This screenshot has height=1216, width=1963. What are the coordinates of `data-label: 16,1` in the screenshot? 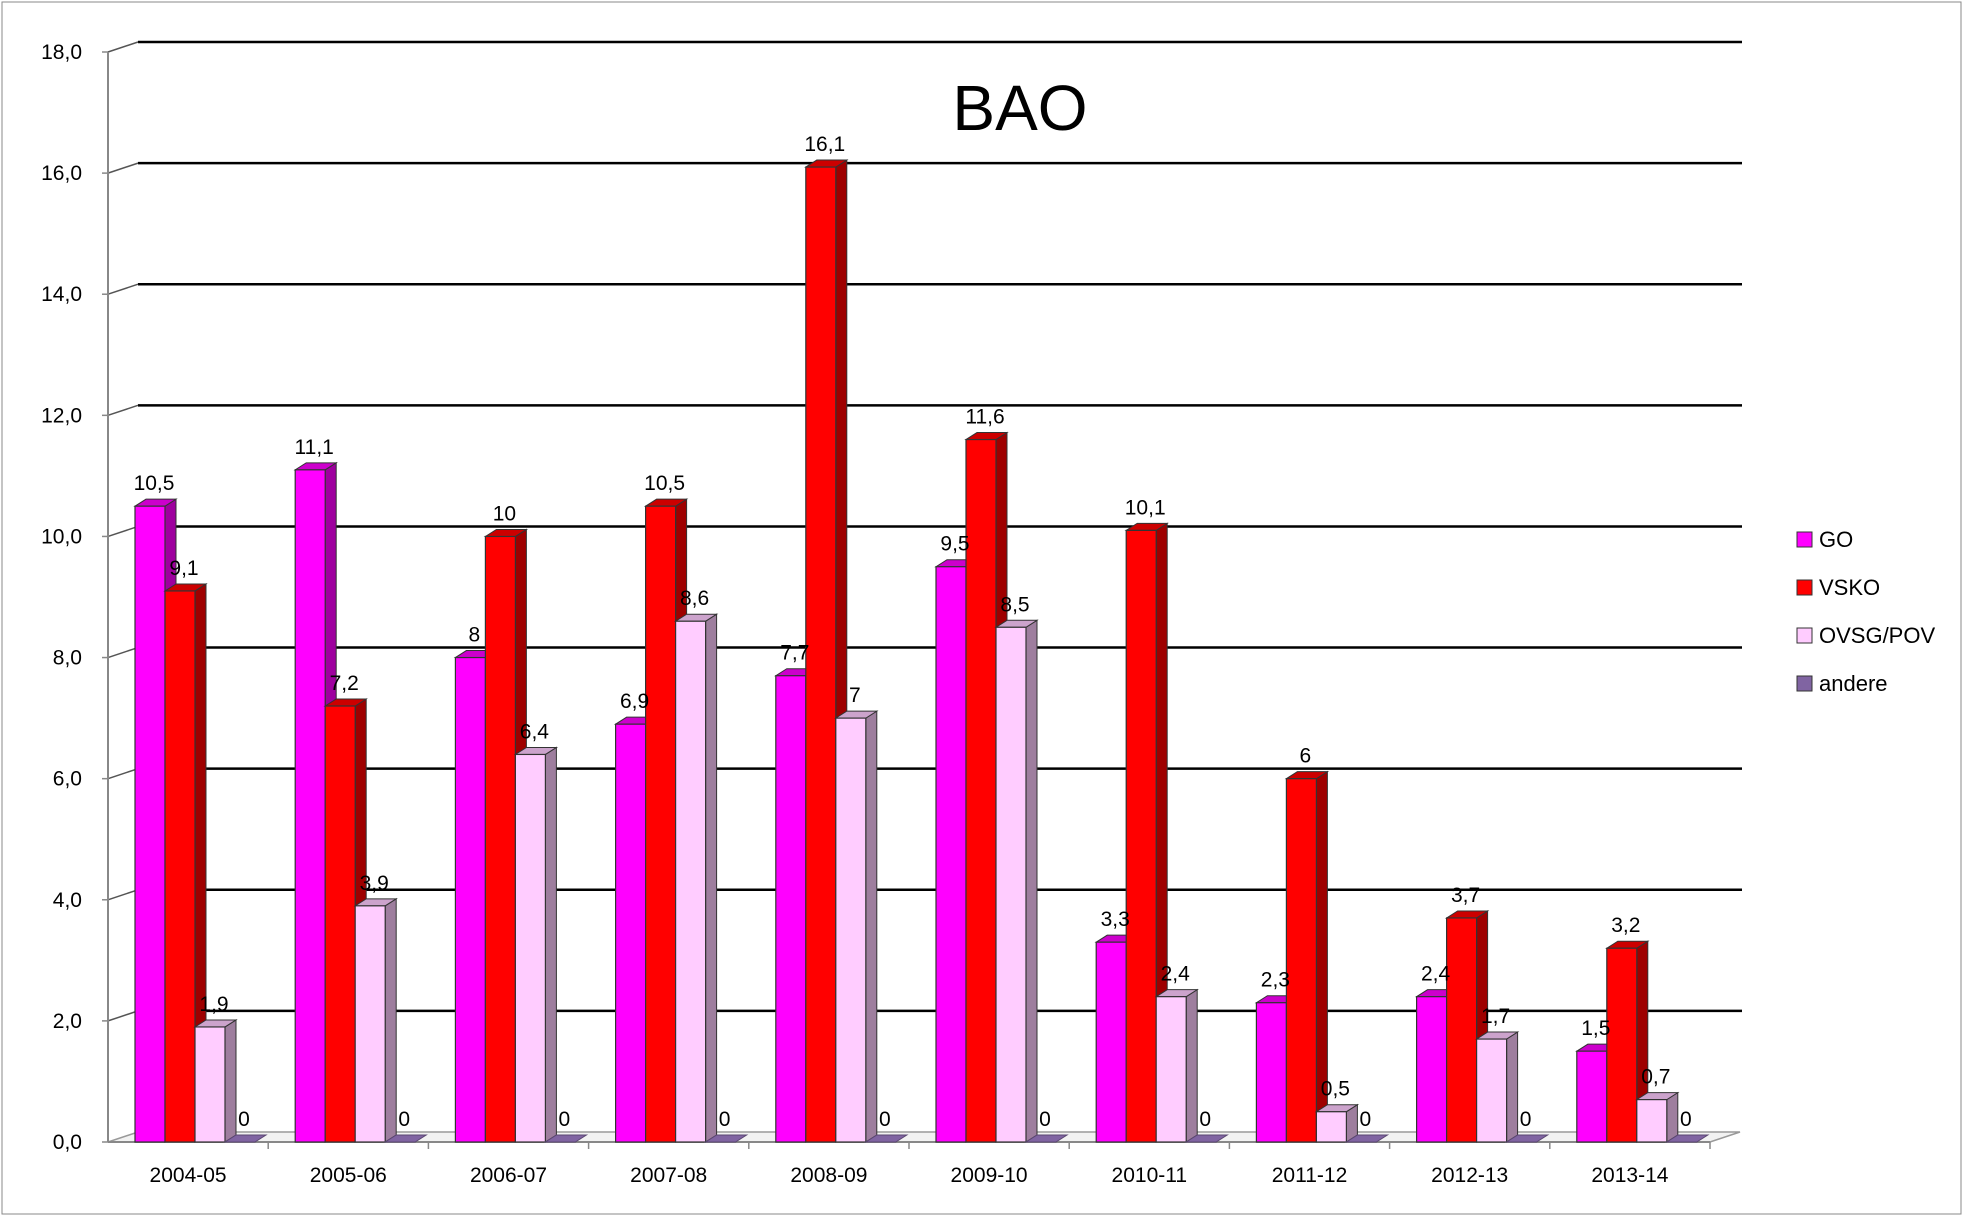 It's located at (824, 144).